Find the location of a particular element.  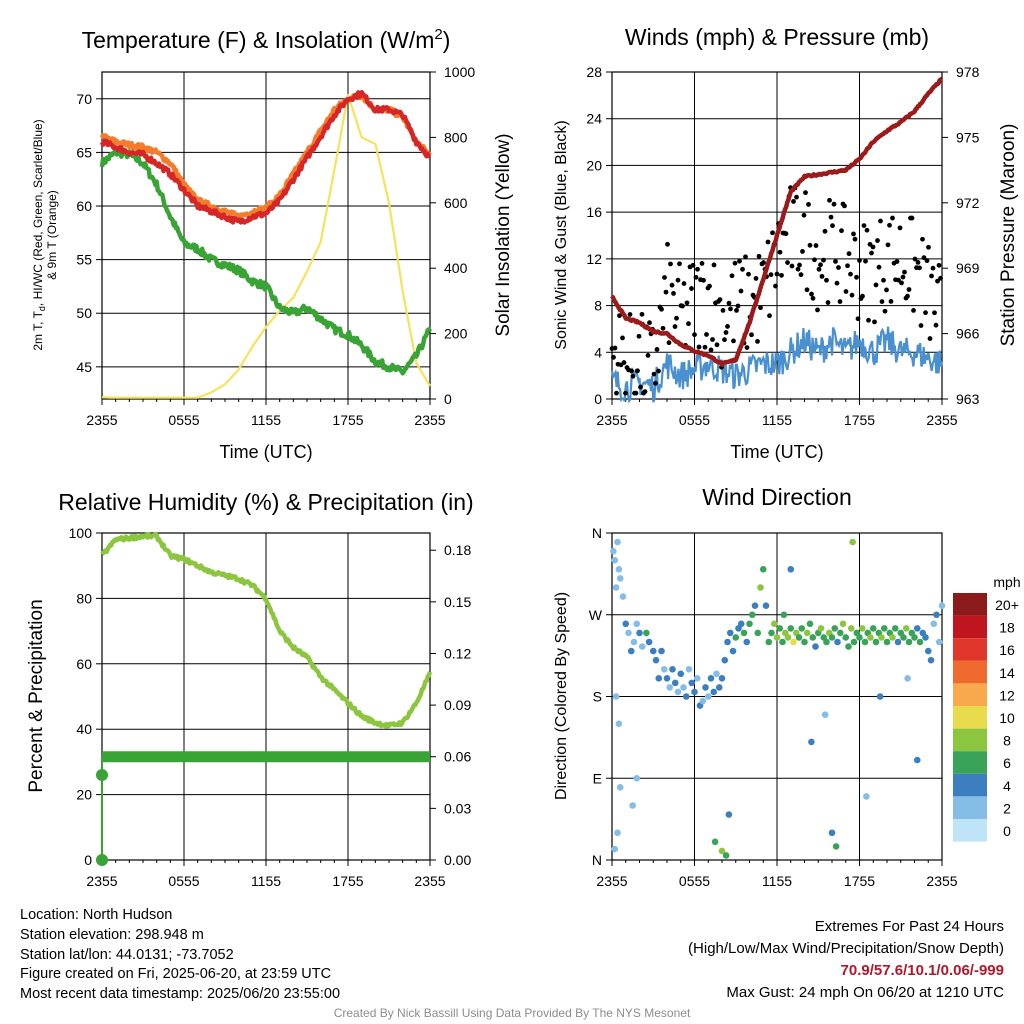

y2-tick-label: 0 is located at coordinates (448, 399).